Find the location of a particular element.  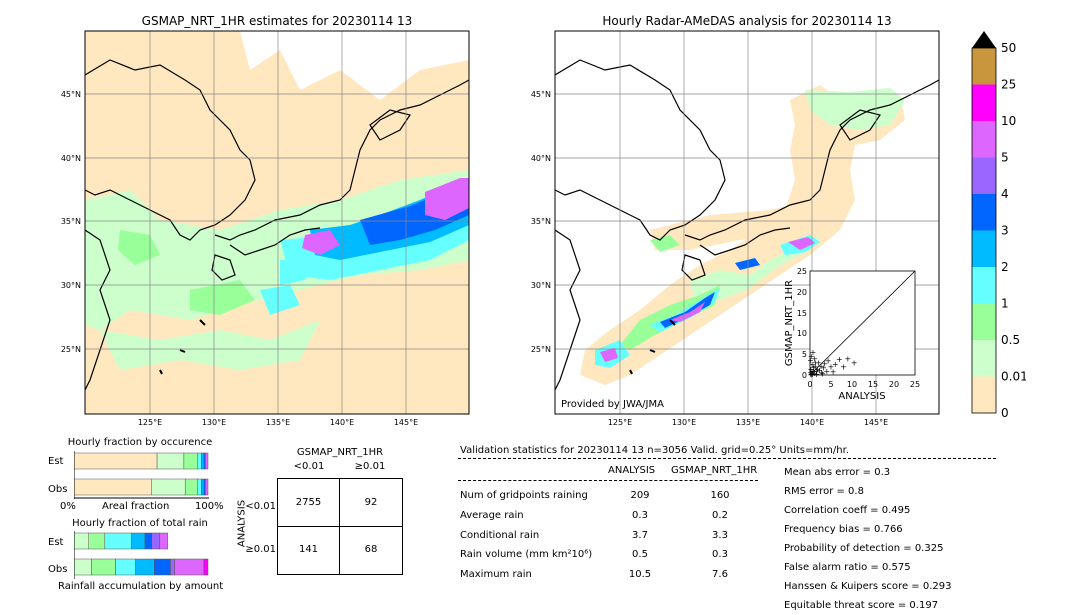

stat-analysis: 10.5 is located at coordinates (640, 574).